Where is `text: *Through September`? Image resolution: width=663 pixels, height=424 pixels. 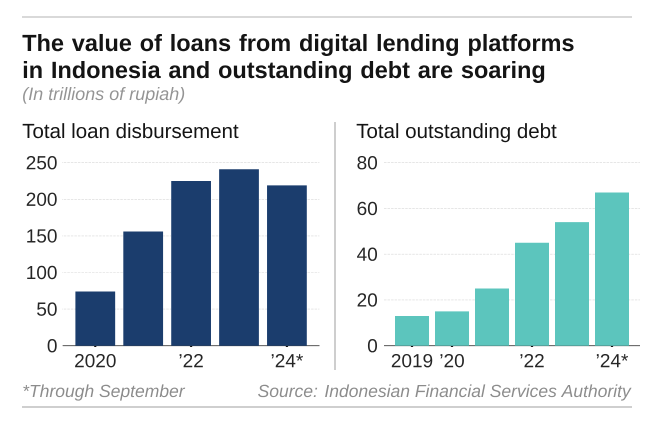
text: *Through September is located at coordinates (104, 392).